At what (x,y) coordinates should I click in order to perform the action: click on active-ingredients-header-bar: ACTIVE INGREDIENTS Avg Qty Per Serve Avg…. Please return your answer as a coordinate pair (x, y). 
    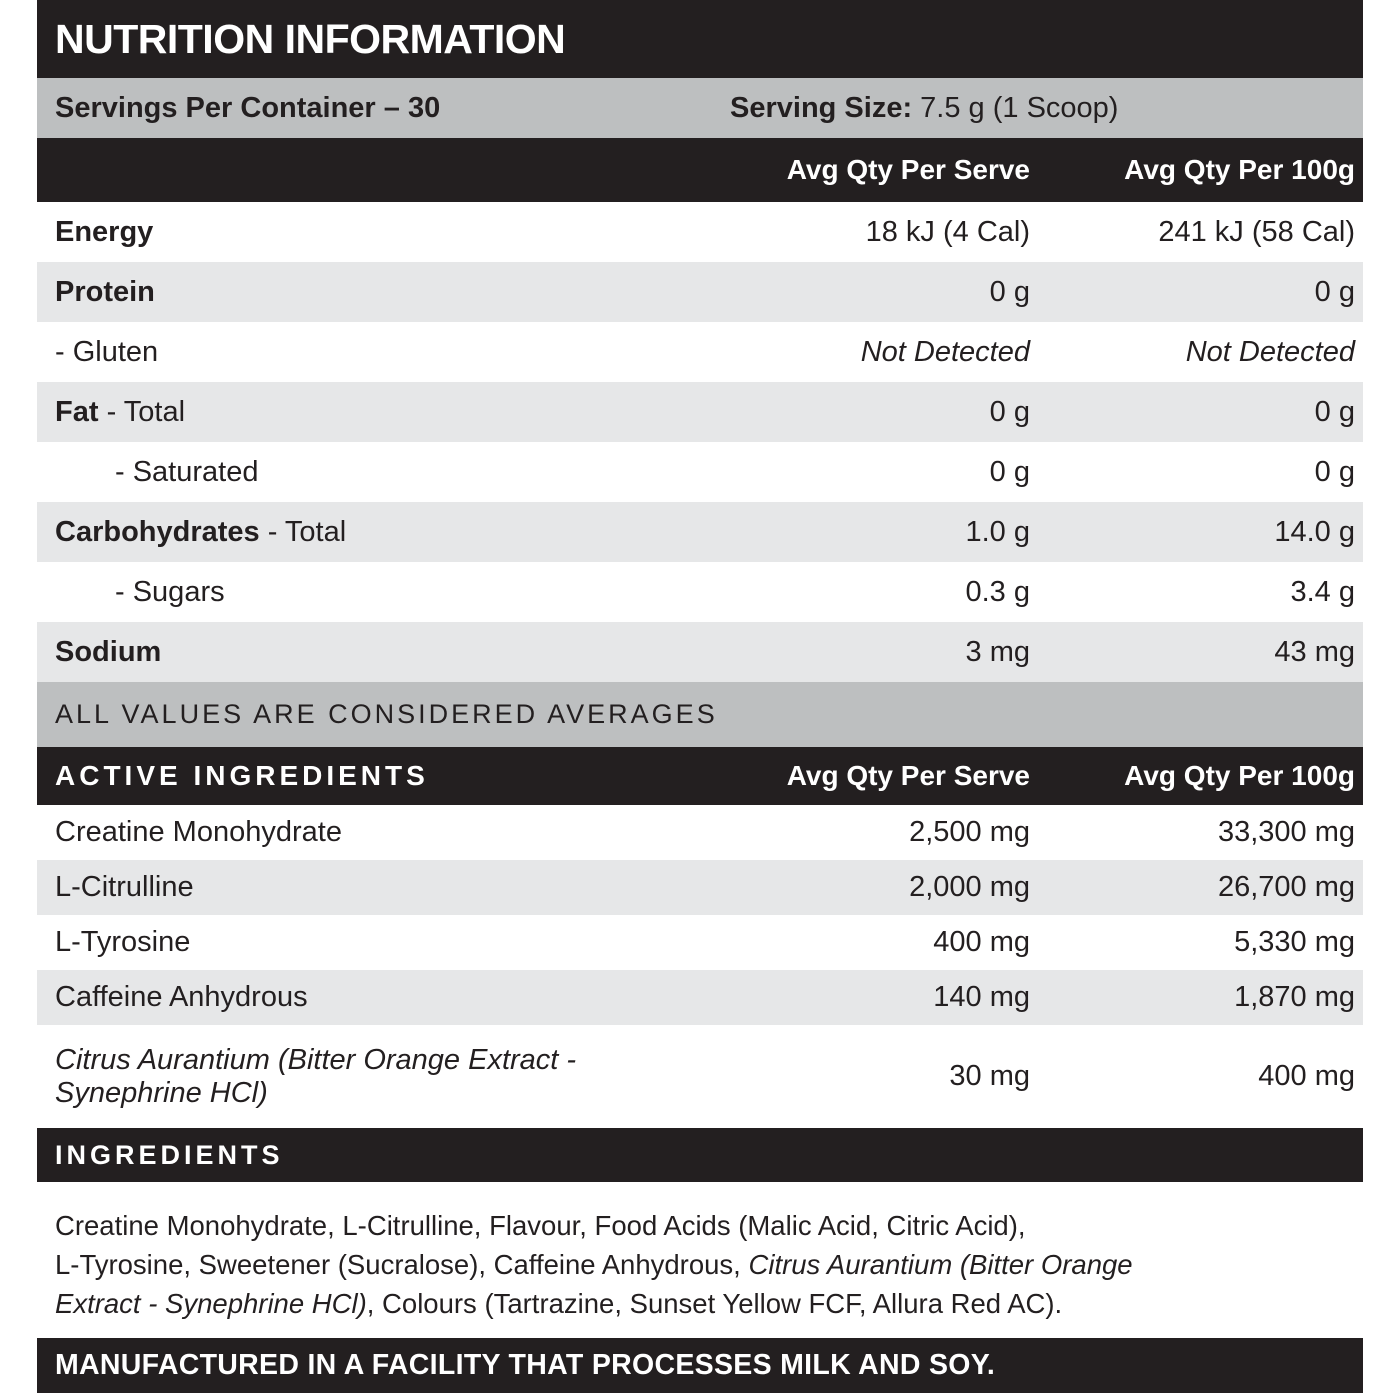
    Looking at the image, I should click on (700, 776).